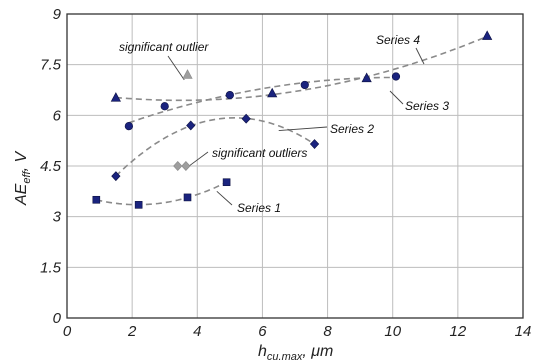 This screenshot has width=538, height=364. Describe the element at coordinates (392, 331) in the screenshot. I see `x-tick-label: 10` at that location.